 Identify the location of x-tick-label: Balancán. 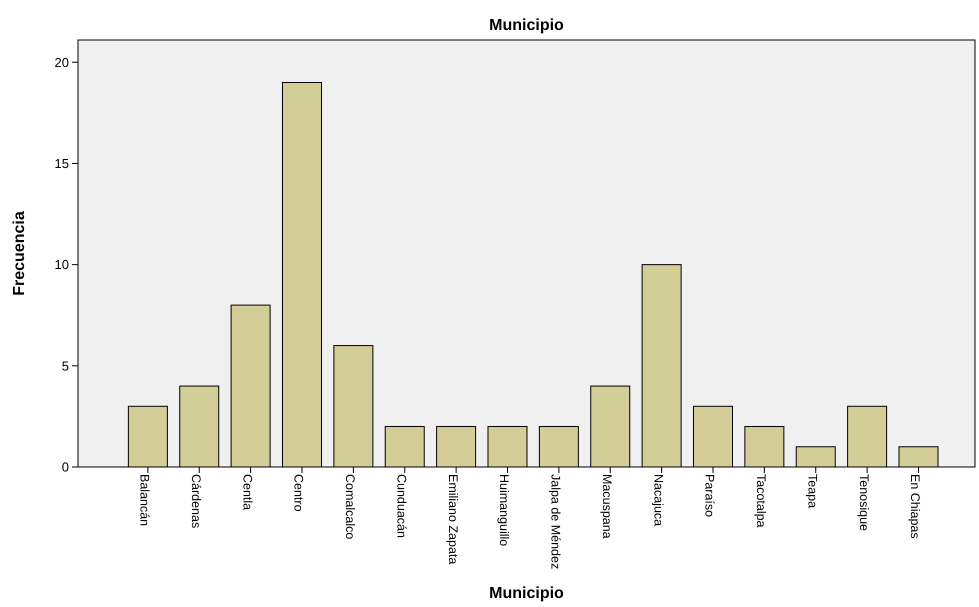
(145, 500).